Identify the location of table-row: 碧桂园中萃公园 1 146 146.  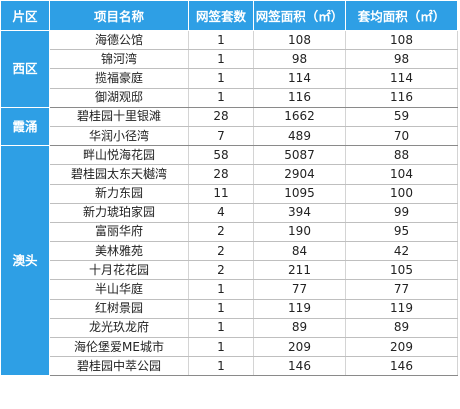
(229, 366).